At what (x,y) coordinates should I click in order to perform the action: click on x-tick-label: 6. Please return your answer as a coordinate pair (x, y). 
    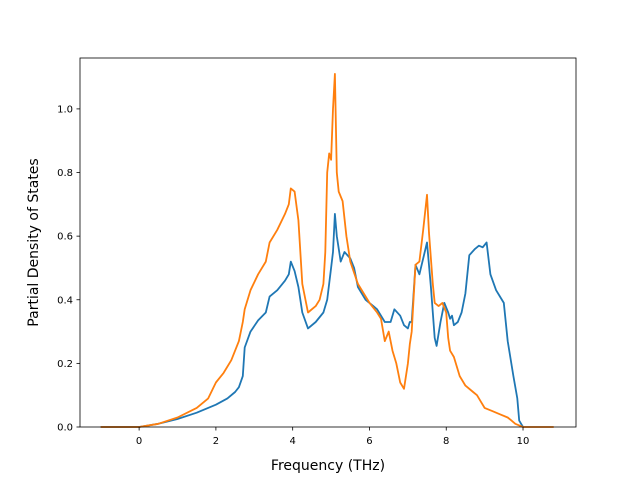
    Looking at the image, I should click on (369, 441).